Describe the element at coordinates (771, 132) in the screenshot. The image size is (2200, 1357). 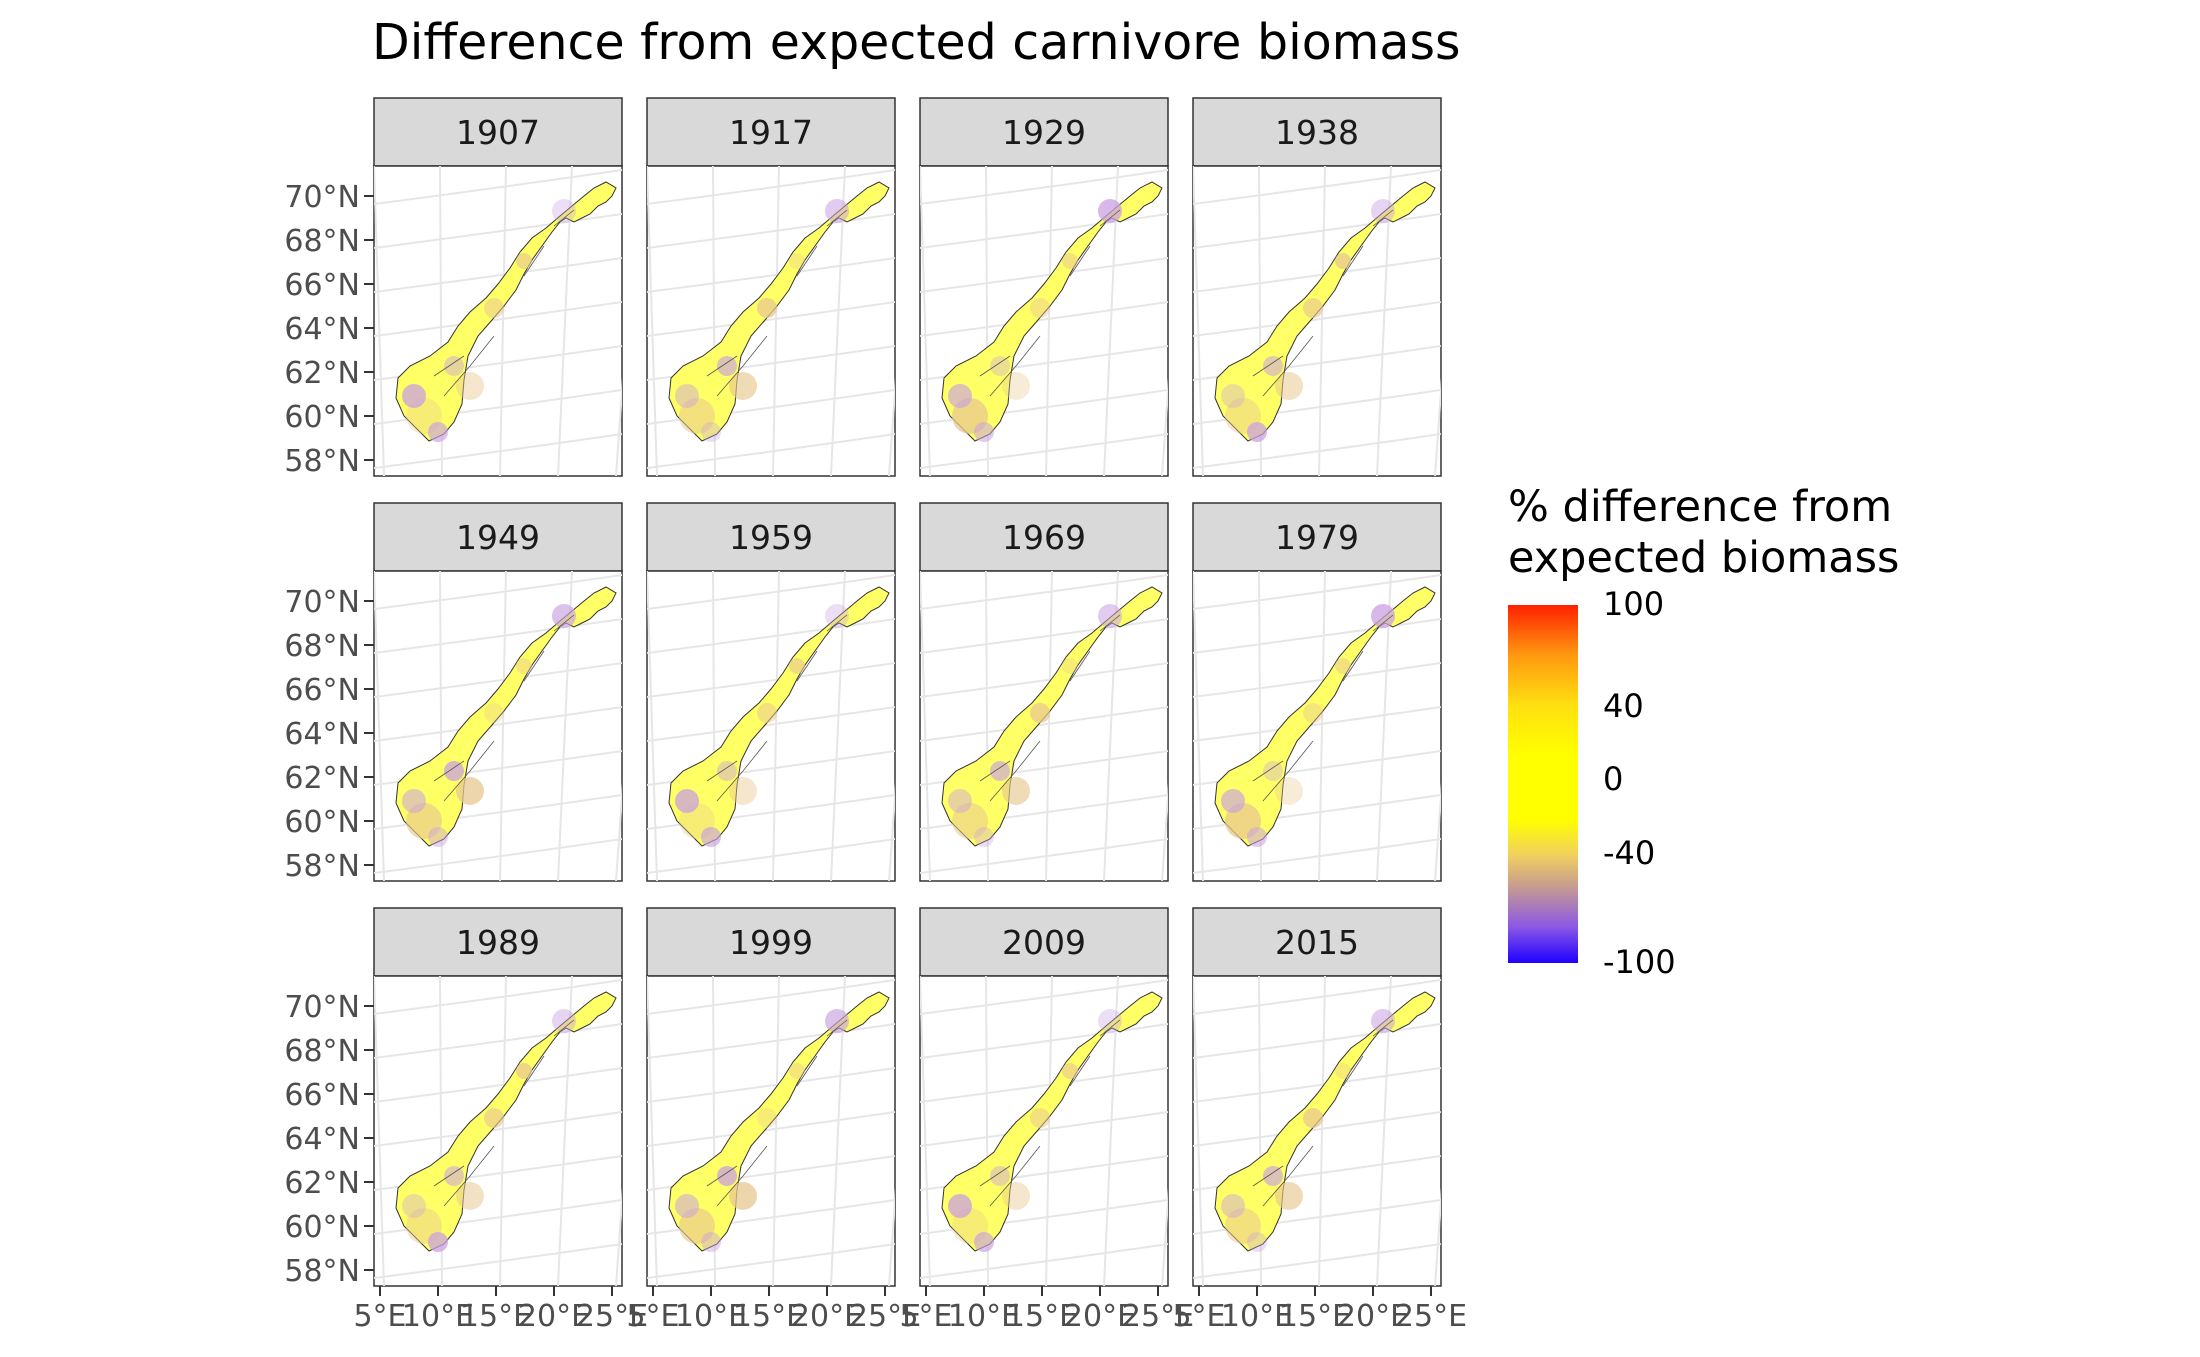
I see `strip-label-1917: 1917` at that location.